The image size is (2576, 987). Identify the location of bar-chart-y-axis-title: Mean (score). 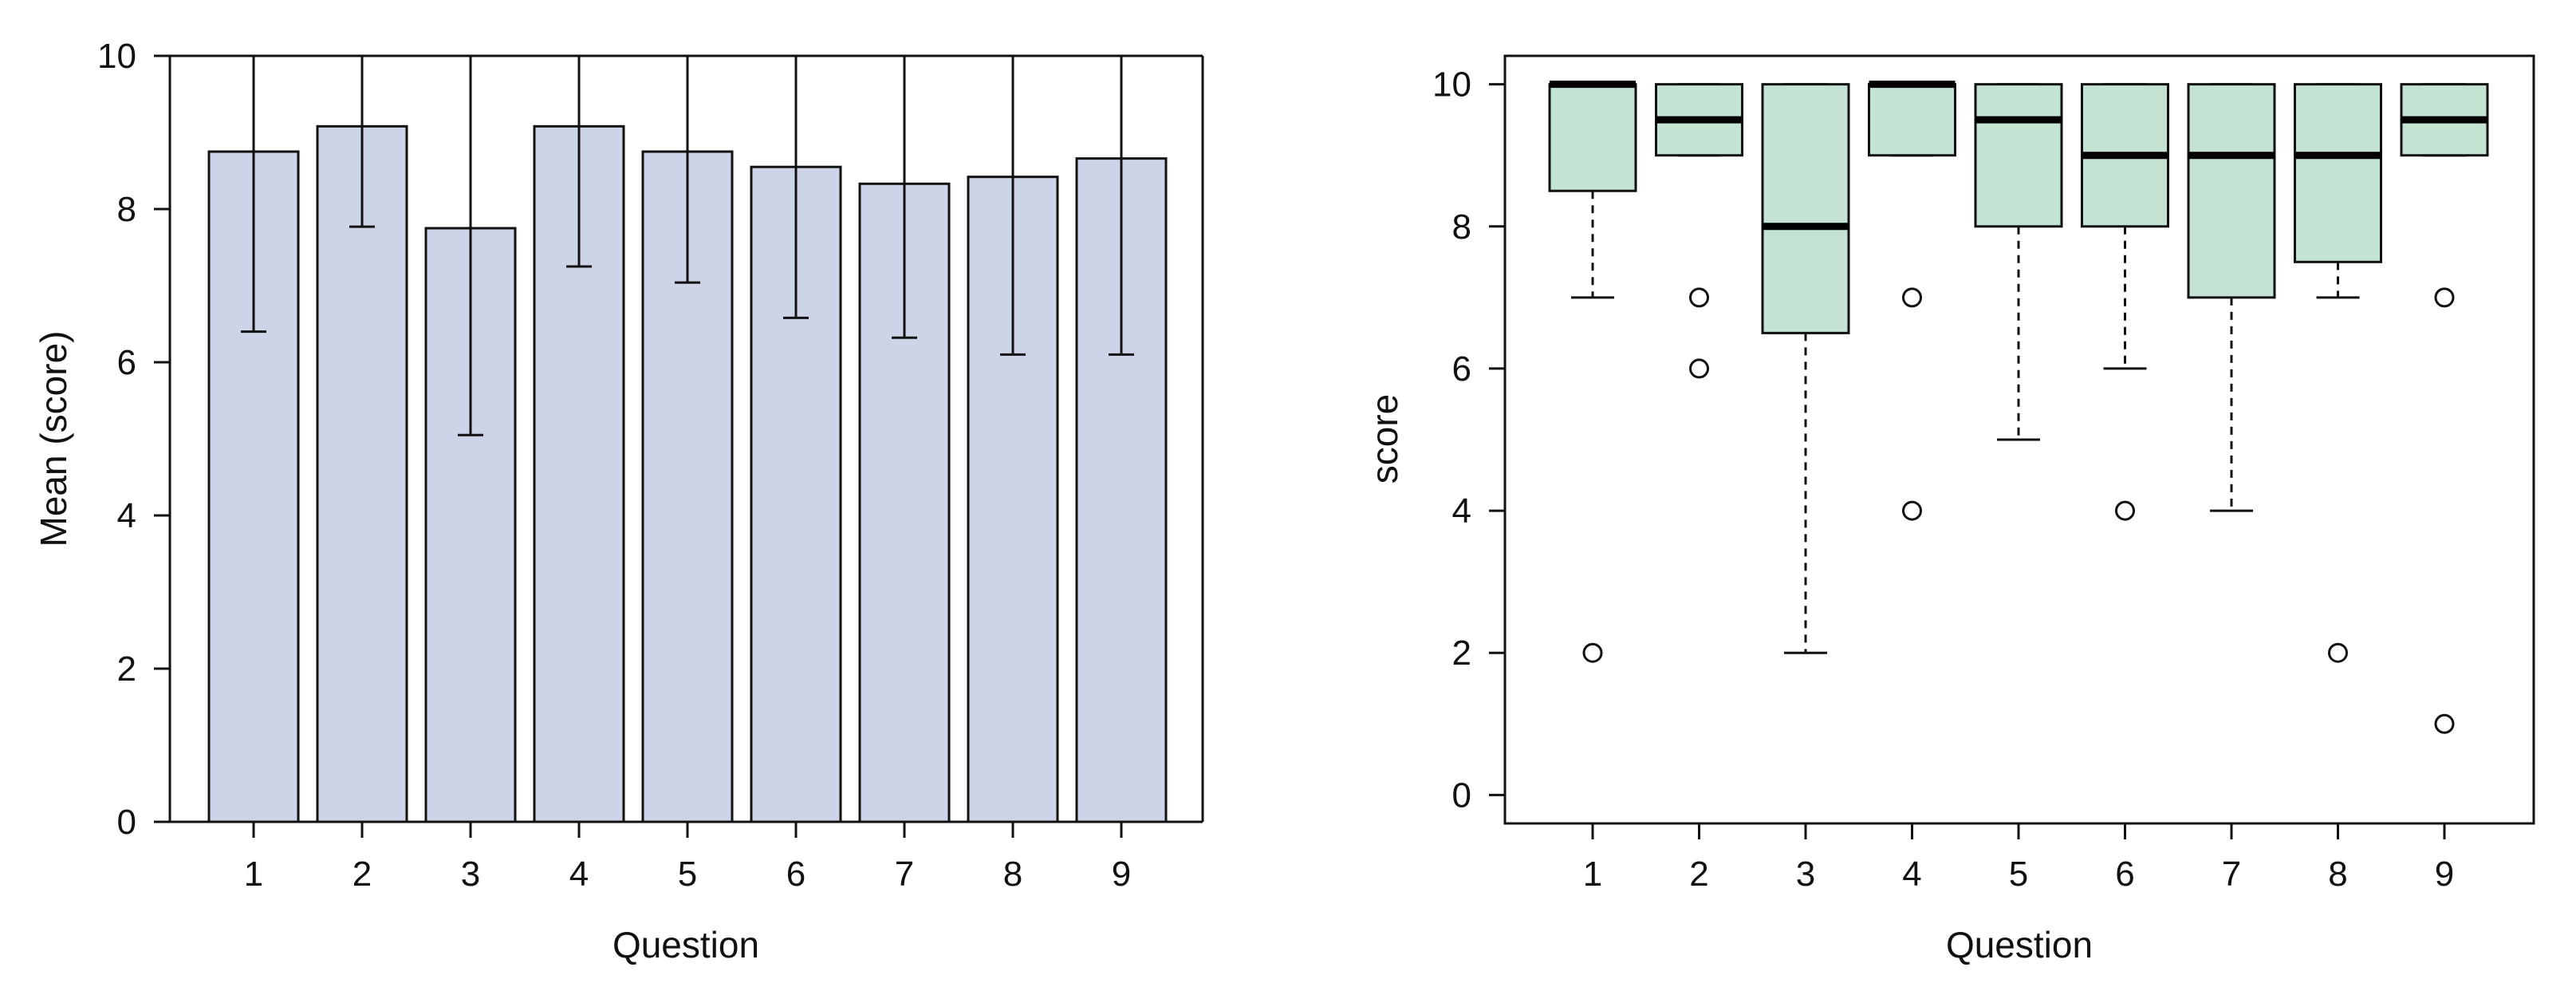
(53, 439).